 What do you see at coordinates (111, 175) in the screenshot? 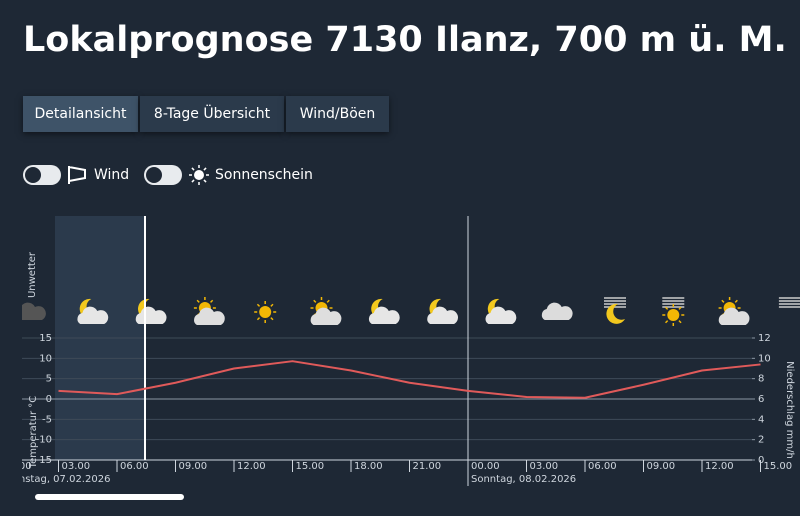
I see `toggle-label: Wind` at bounding box center [111, 175].